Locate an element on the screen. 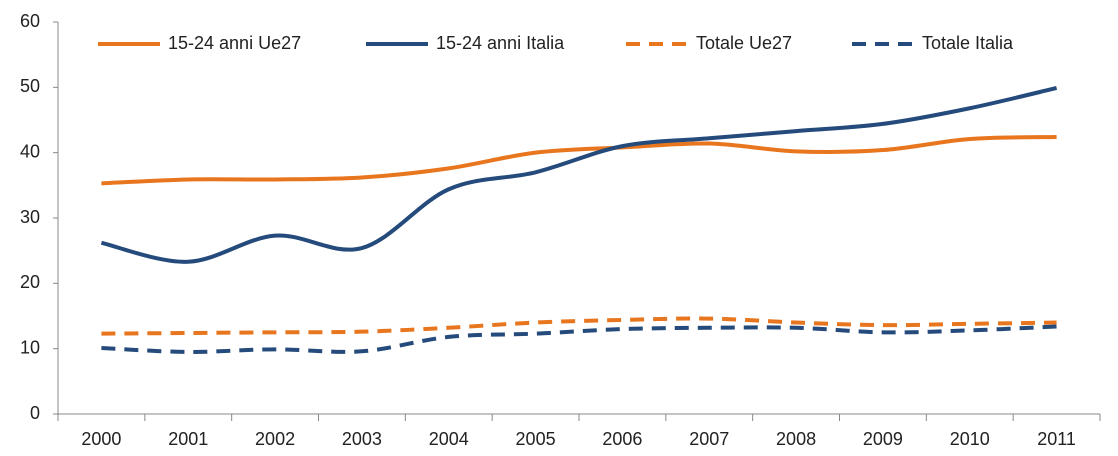  y-tick-label: 10 is located at coordinates (30, 347).